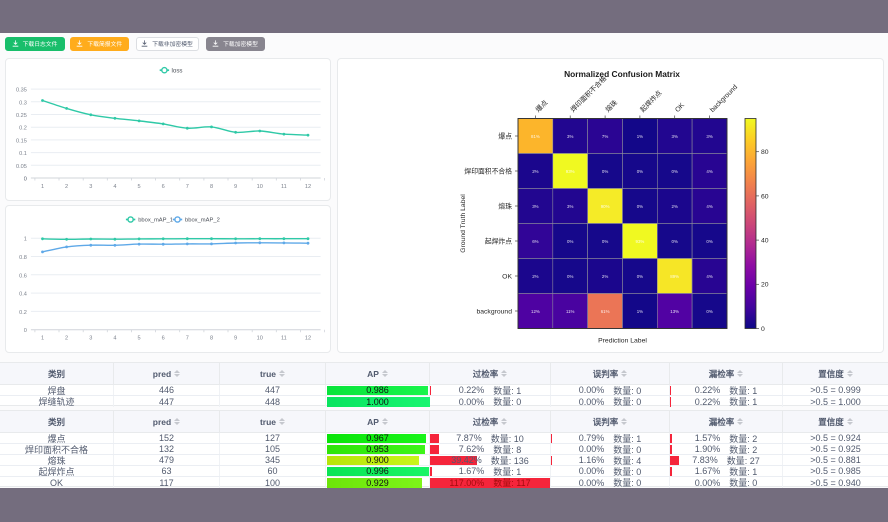 This screenshot has width=888, height=522. I want to click on svg-text: 11%, so click(570, 310).